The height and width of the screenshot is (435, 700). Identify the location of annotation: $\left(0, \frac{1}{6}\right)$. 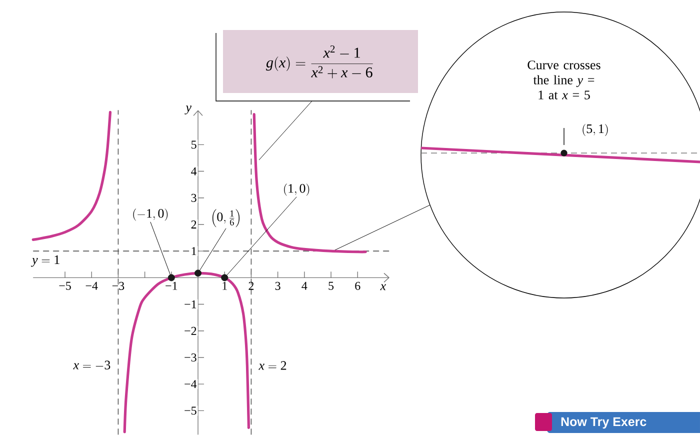
(226, 218).